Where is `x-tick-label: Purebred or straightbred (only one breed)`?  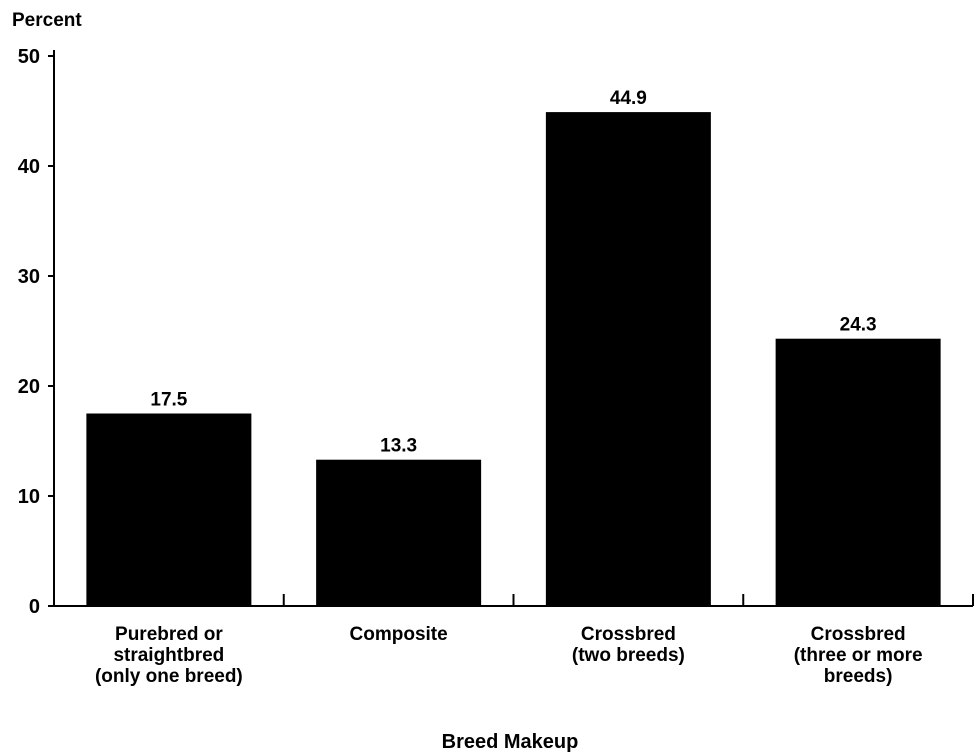 x-tick-label: Purebred or straightbred (only one breed) is located at coordinates (169, 655).